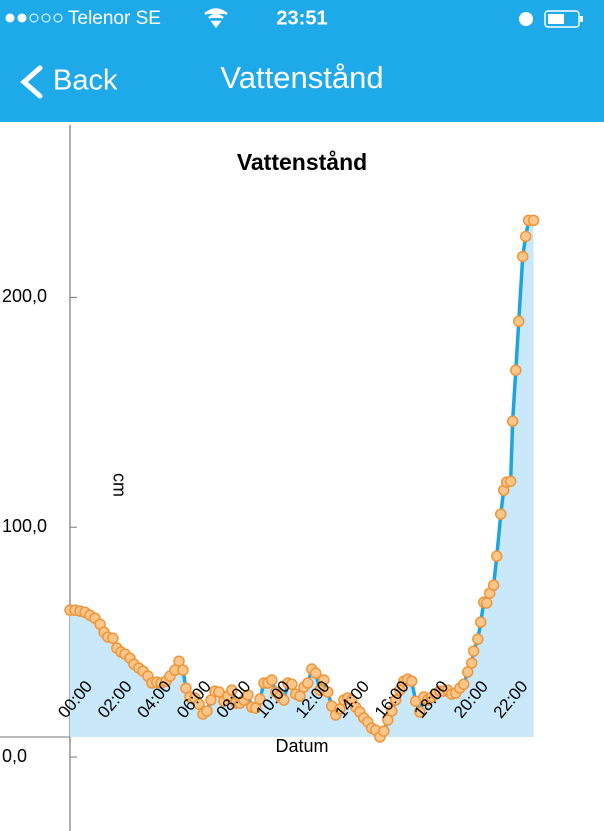  Describe the element at coordinates (34, 18) in the screenshot. I see `signal` at that location.